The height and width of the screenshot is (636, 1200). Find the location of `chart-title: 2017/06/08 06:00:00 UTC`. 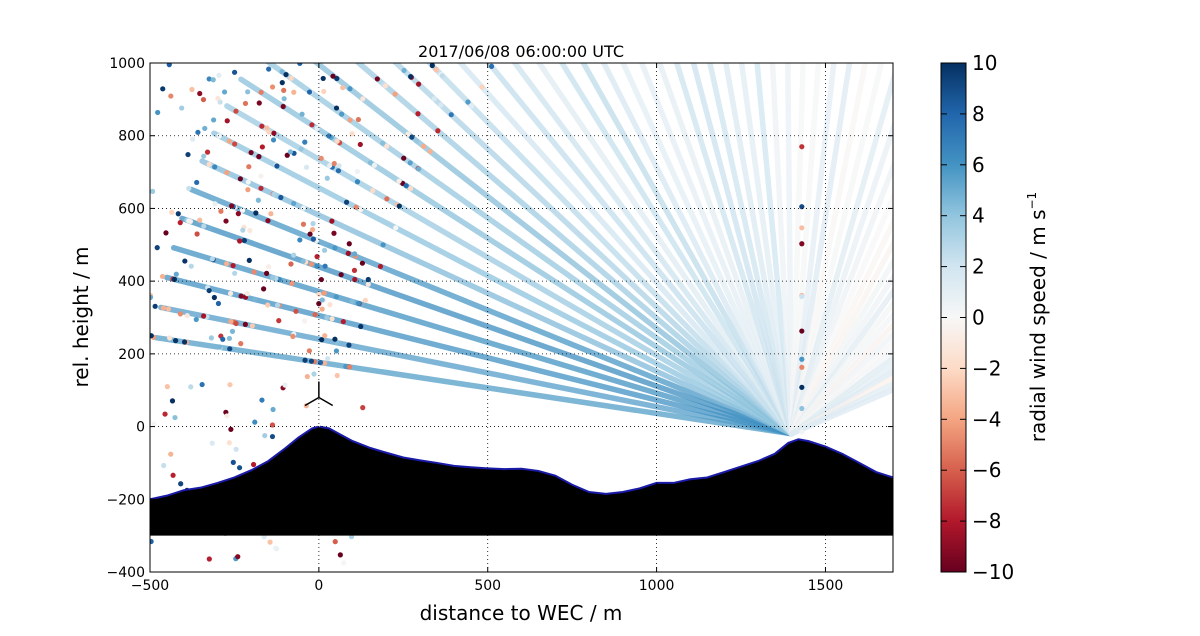

chart-title: 2017/06/08 06:00:00 UTC is located at coordinates (521, 51).